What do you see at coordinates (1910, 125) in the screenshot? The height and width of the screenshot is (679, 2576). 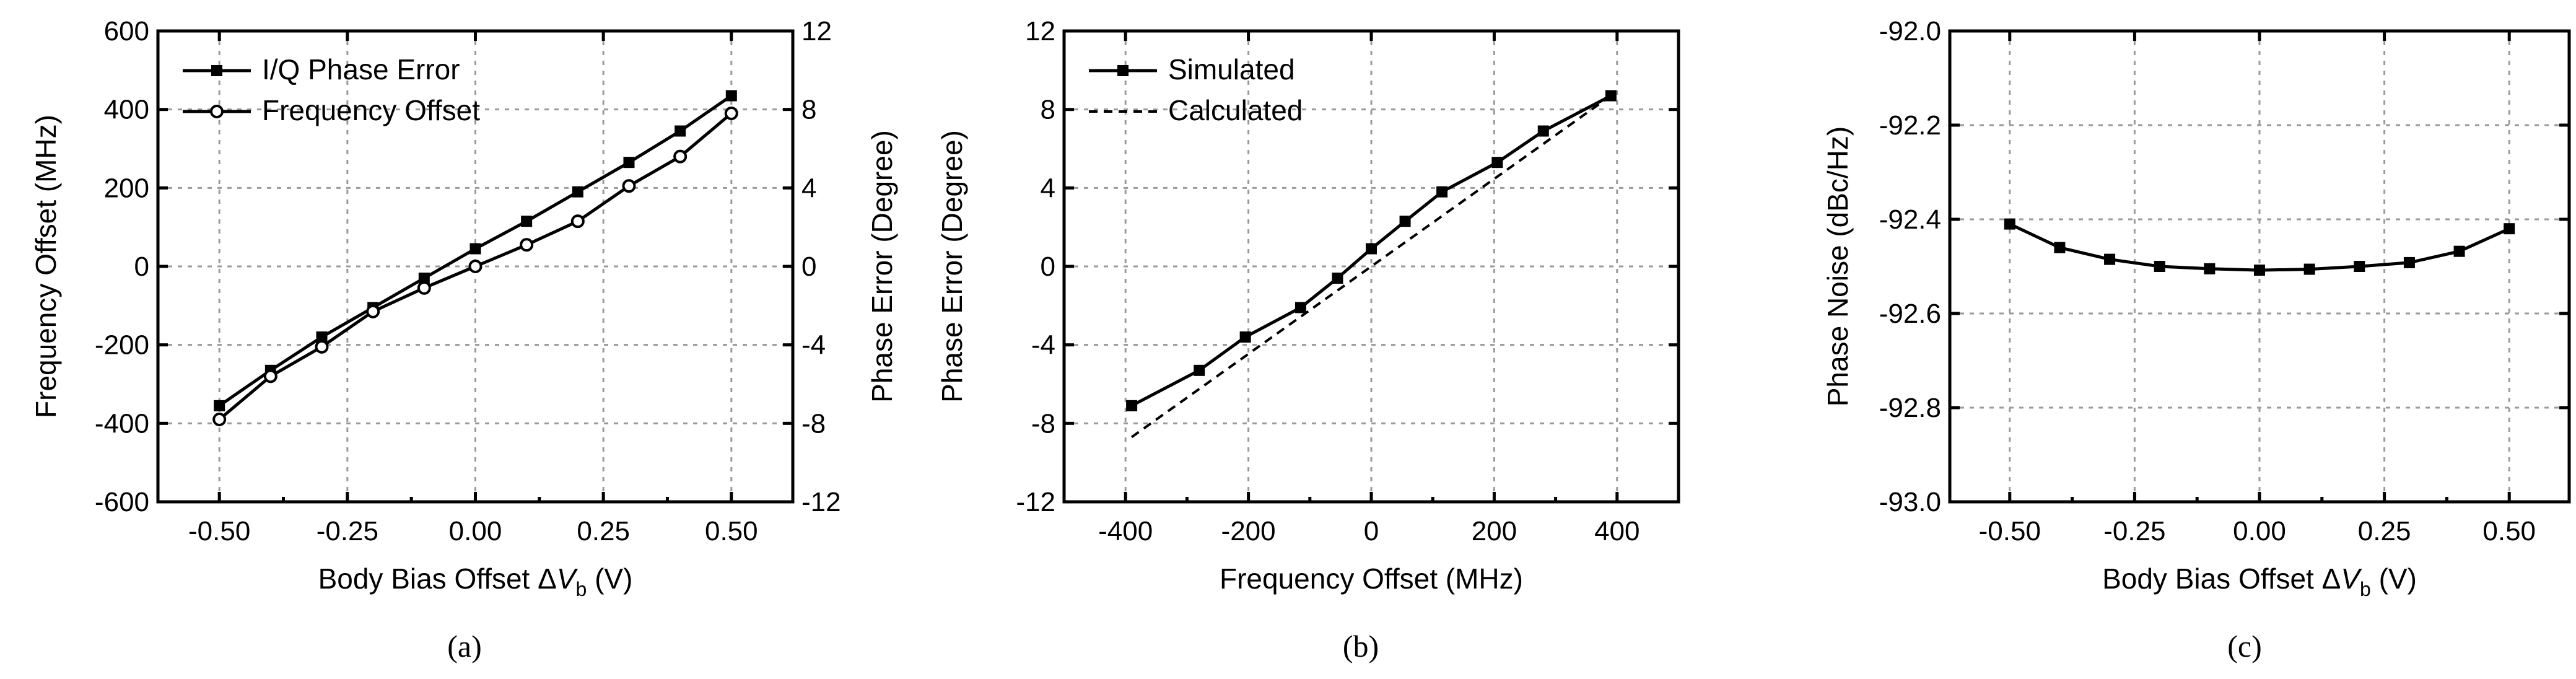 I see `y-tick-label: -92.2` at bounding box center [1910, 125].